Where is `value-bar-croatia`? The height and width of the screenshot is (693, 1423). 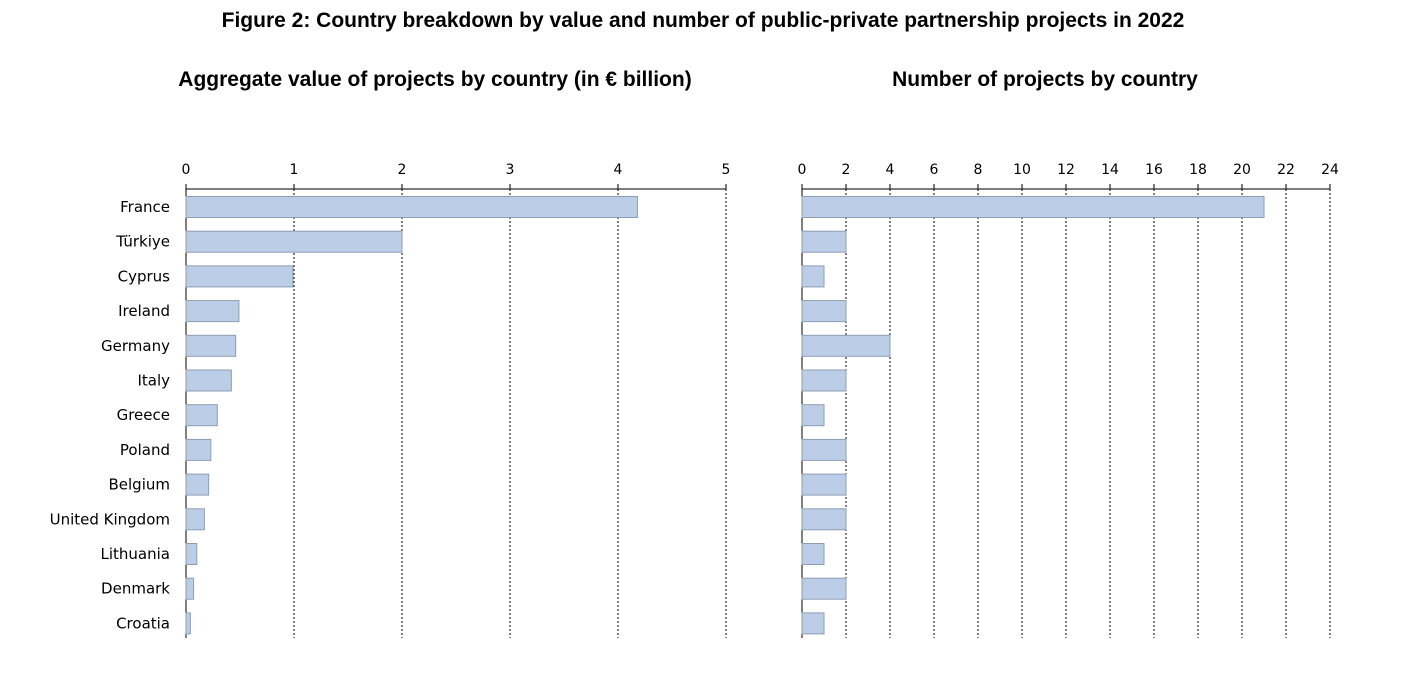
value-bar-croatia is located at coordinates (188, 623).